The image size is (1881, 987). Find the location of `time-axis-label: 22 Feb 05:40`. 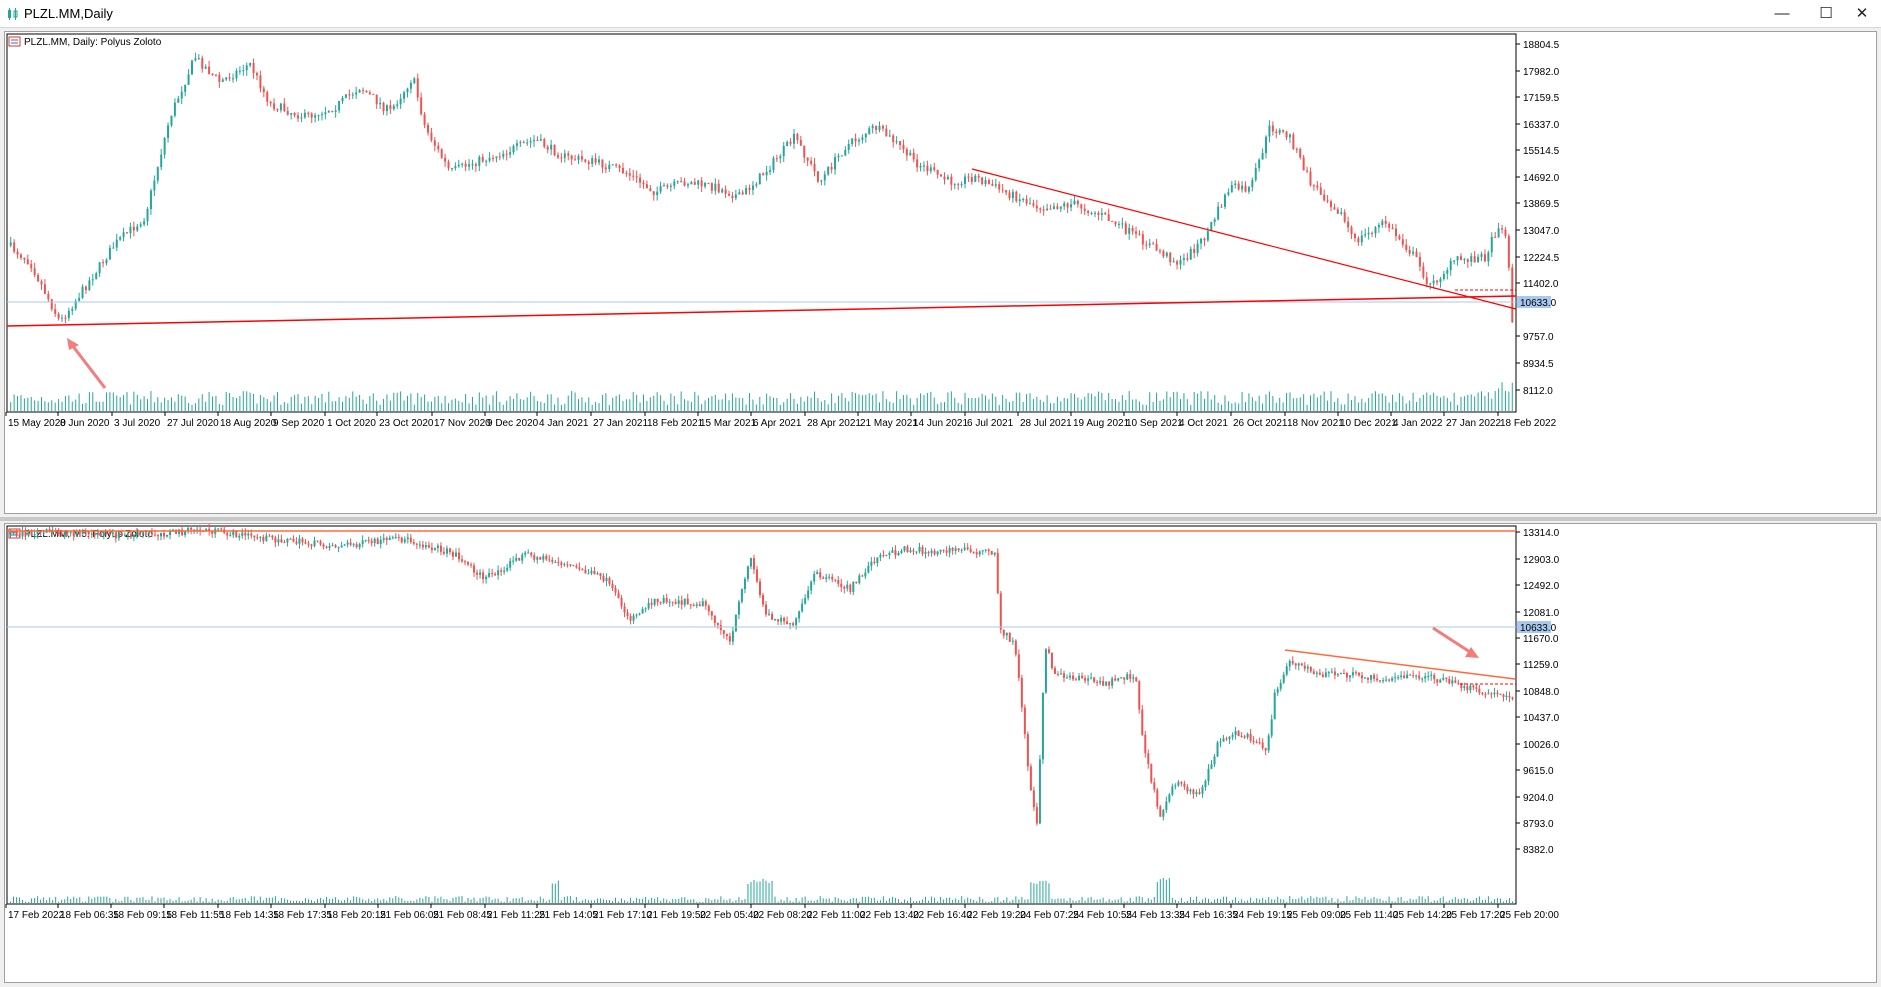

time-axis-label: 22 Feb 05:40 is located at coordinates (729, 915).